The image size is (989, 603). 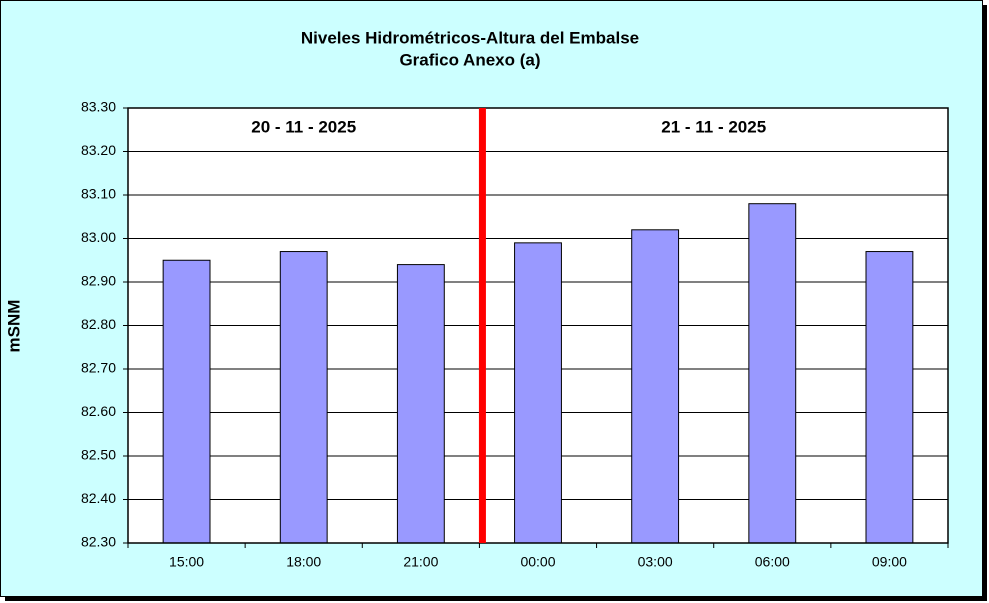 What do you see at coordinates (420, 562) in the screenshot?
I see `x-tick-label: 21:00` at bounding box center [420, 562].